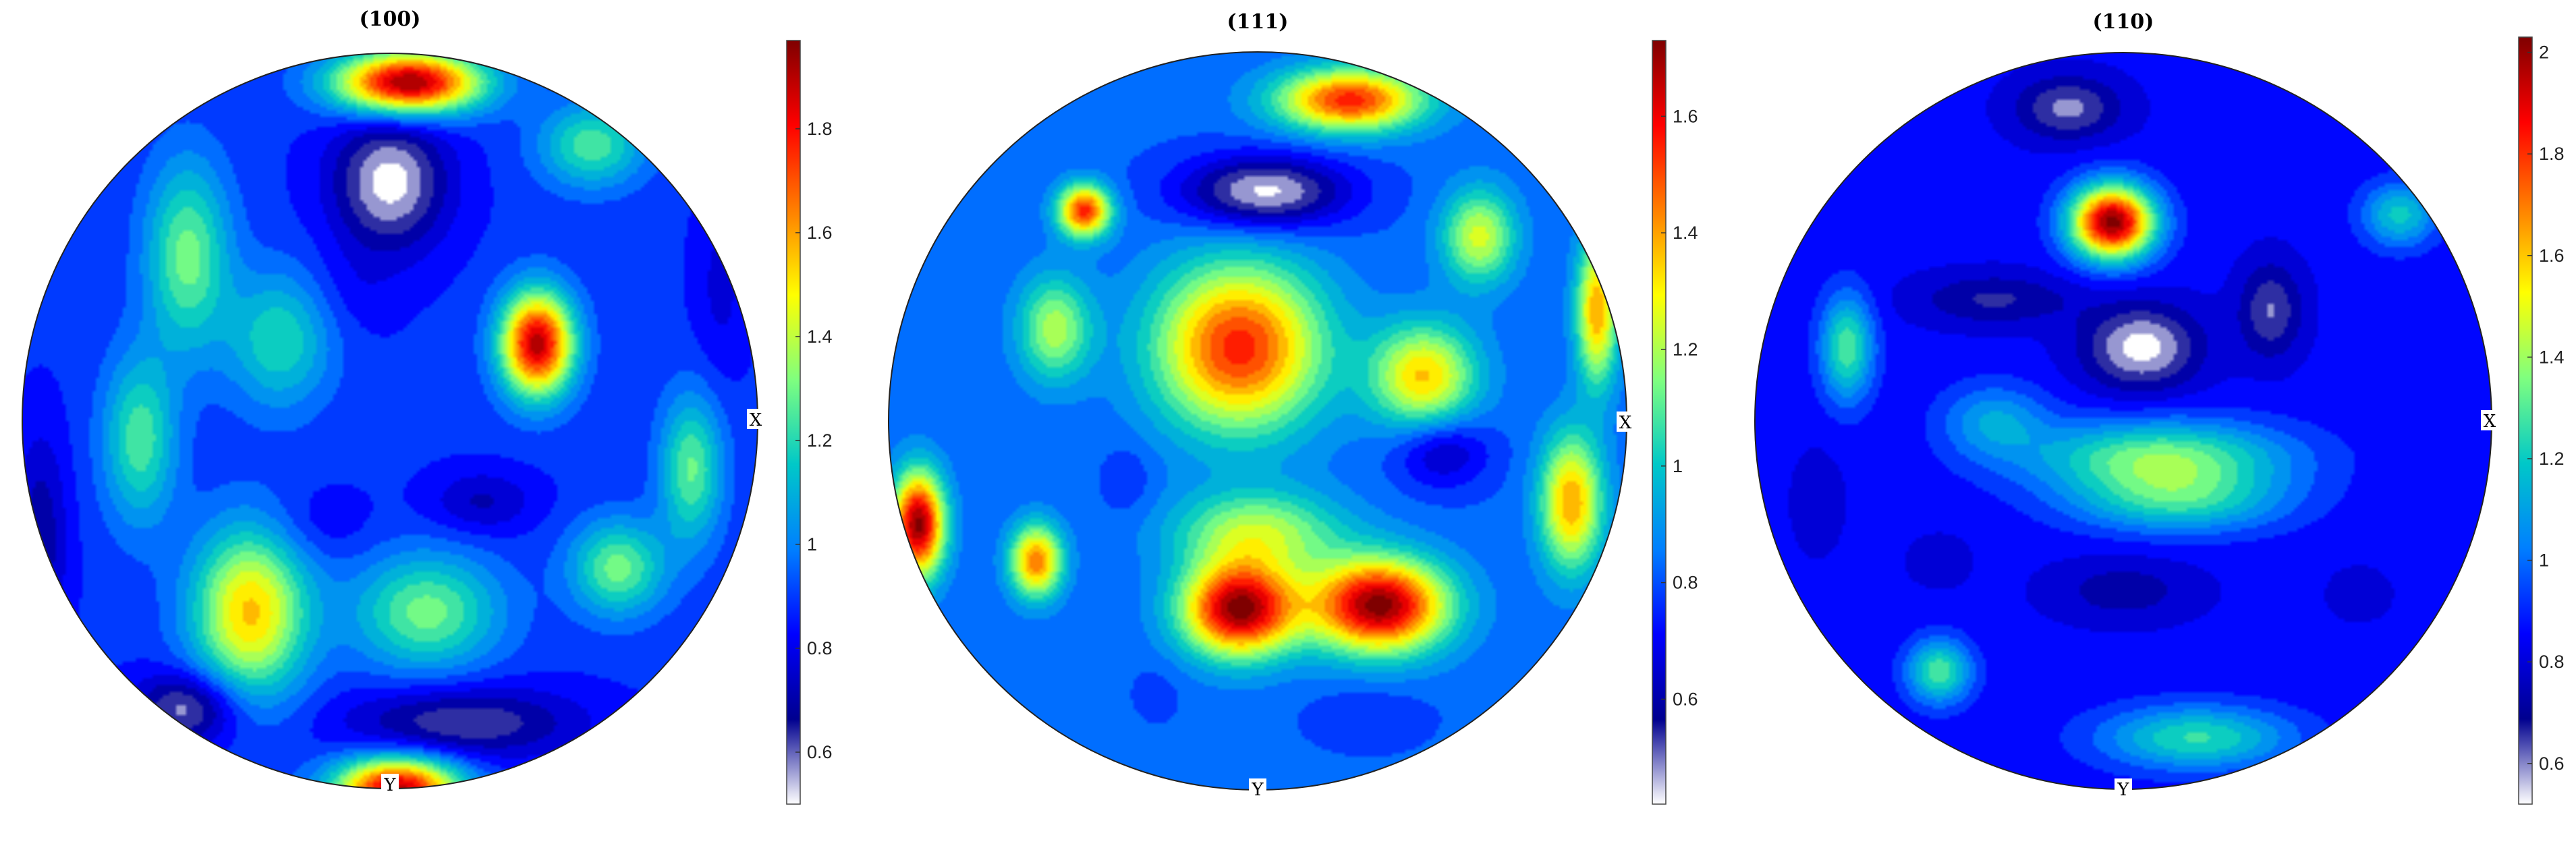  Describe the element at coordinates (2123, 22) in the screenshot. I see `panel-title: (110)` at that location.